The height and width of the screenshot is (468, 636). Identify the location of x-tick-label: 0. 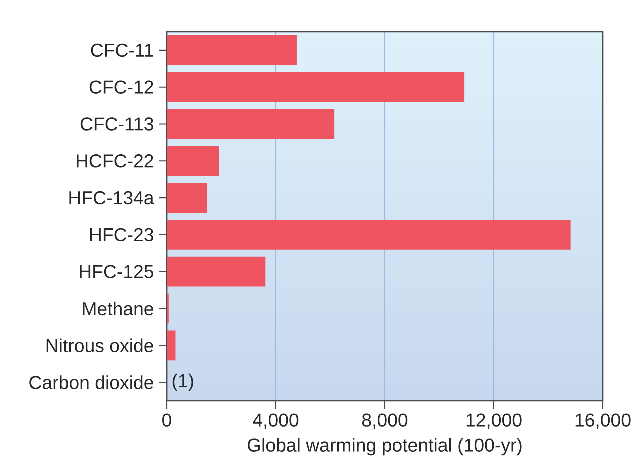
(167, 420).